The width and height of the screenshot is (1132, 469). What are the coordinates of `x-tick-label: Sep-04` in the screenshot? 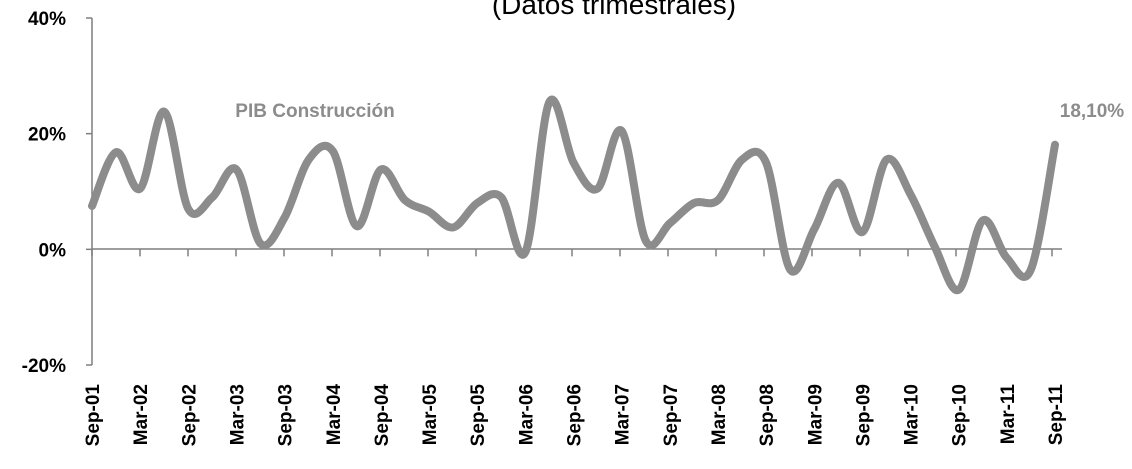 It's located at (382, 415).